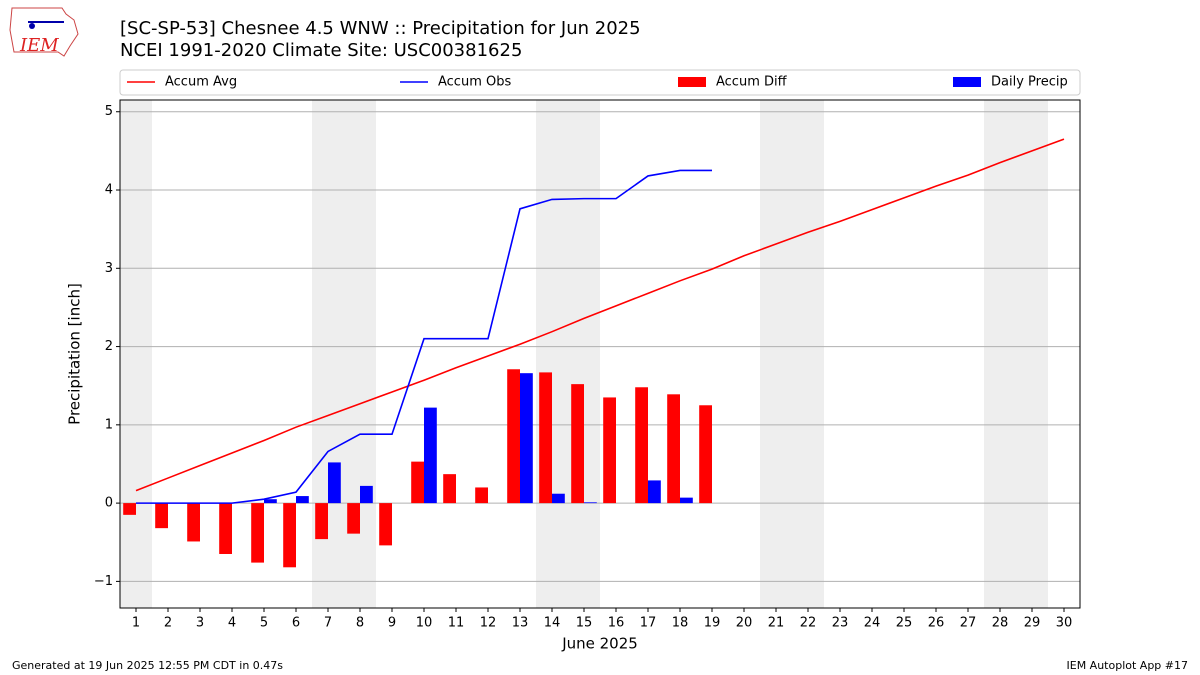 The width and height of the screenshot is (1200, 675). Describe the element at coordinates (328, 623) in the screenshot. I see `x-tick-label: 7` at that location.